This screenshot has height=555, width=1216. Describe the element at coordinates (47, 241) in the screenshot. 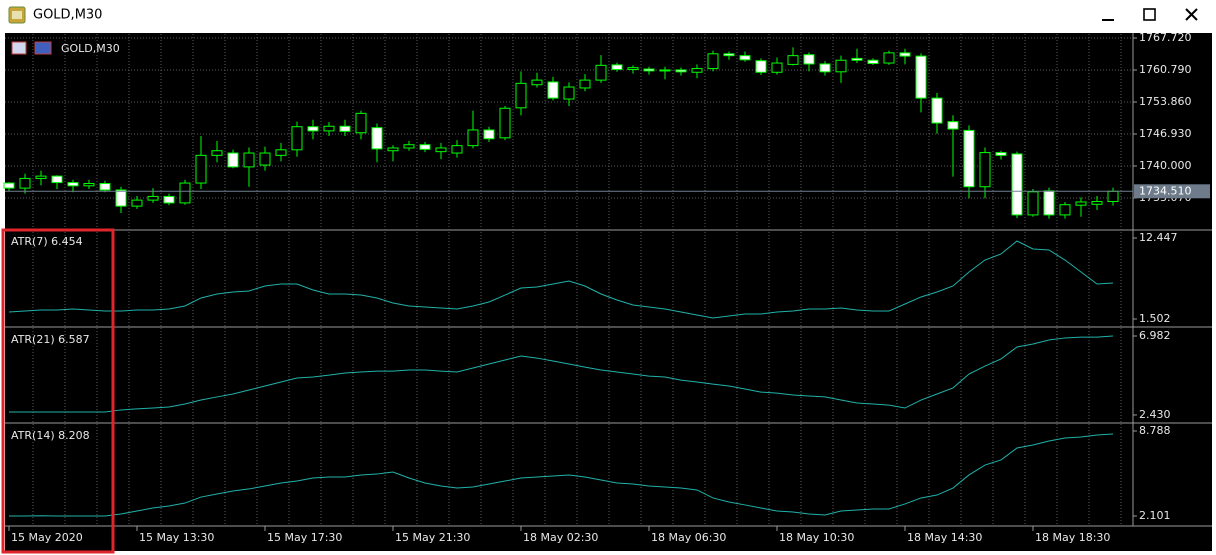

I see `indicator-label: ATR(7) 6.454` at that location.